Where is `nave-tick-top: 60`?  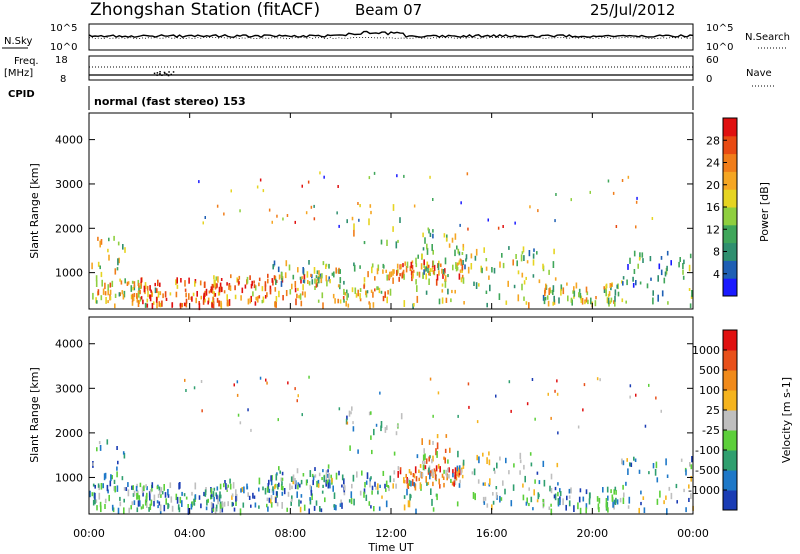 nave-tick-top: 60 is located at coordinates (712, 60).